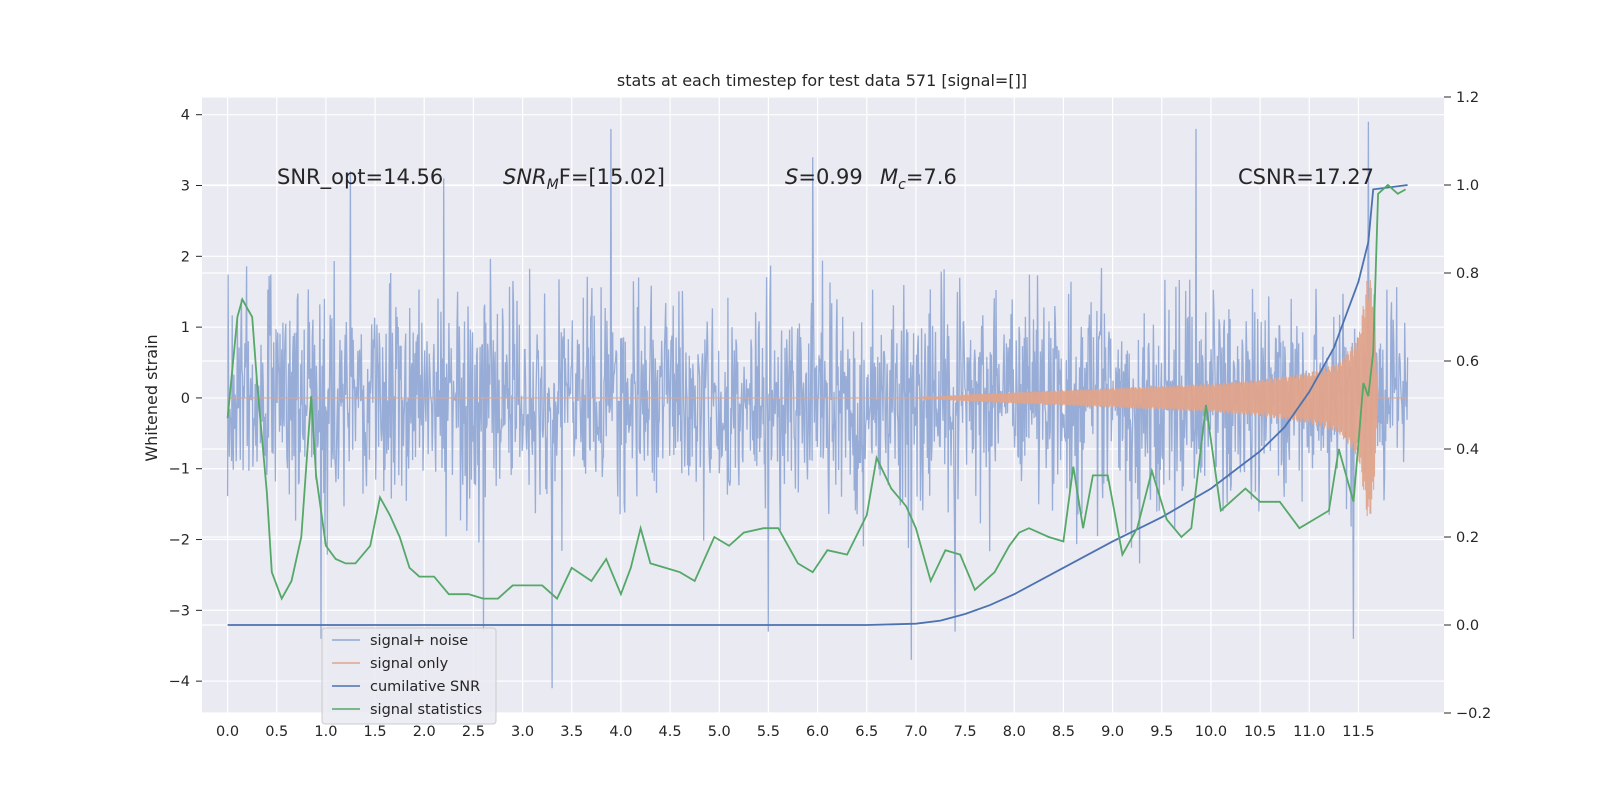 The width and height of the screenshot is (1600, 800). Describe the element at coordinates (1467, 362) in the screenshot. I see `y2-tick-label: 0.6` at that location.